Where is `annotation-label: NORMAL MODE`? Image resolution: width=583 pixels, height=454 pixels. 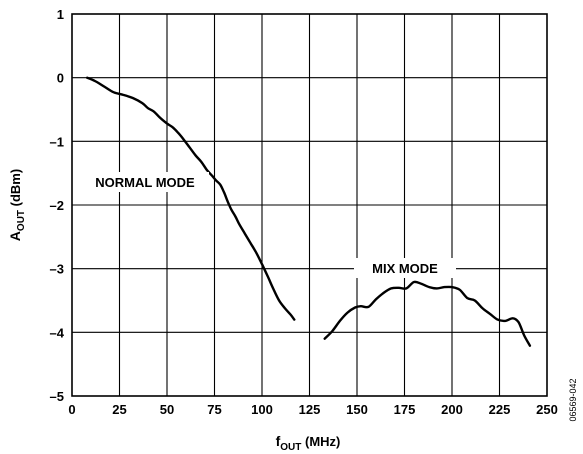 annotation-label: NORMAL MODE is located at coordinates (145, 182).